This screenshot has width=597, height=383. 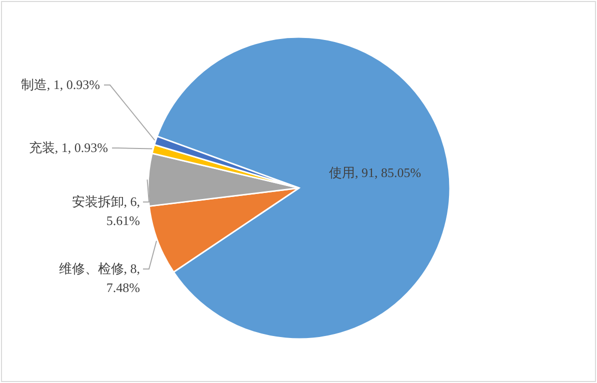 I want to click on slice-label: 使用, 91, 85.05%, so click(x=375, y=172).